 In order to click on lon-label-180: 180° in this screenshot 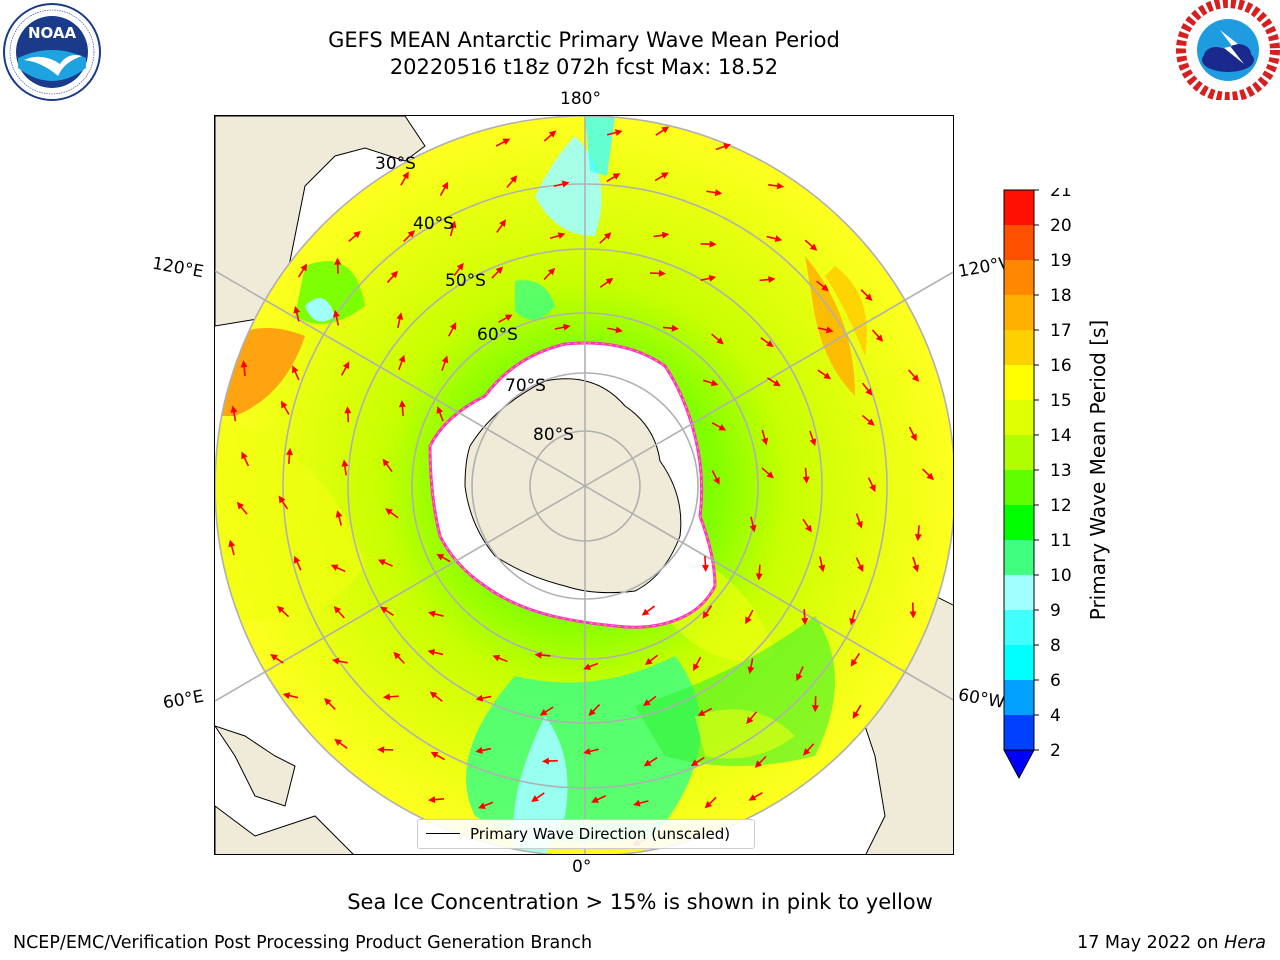, I will do `click(580, 99)`.